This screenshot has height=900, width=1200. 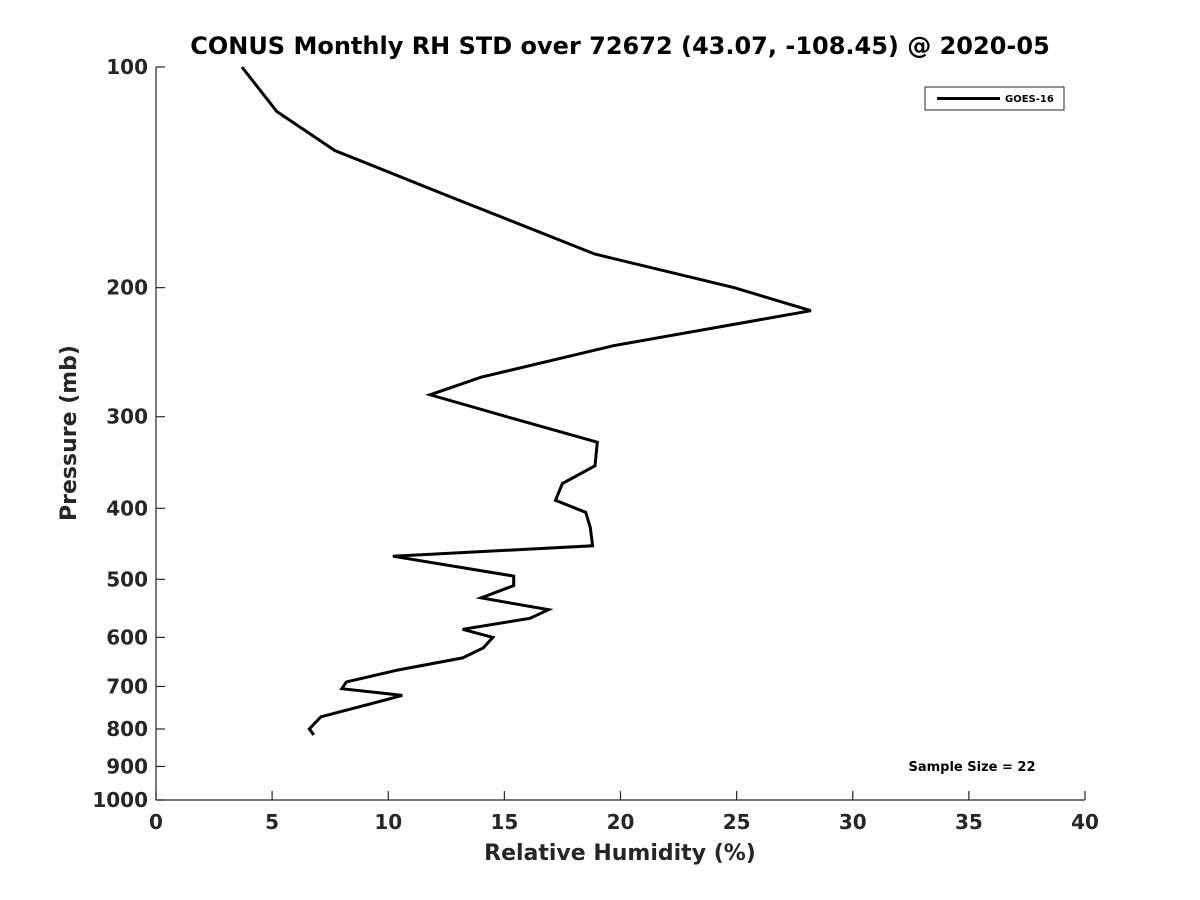 What do you see at coordinates (156, 822) in the screenshot?
I see `x-tick-label: 0` at bounding box center [156, 822].